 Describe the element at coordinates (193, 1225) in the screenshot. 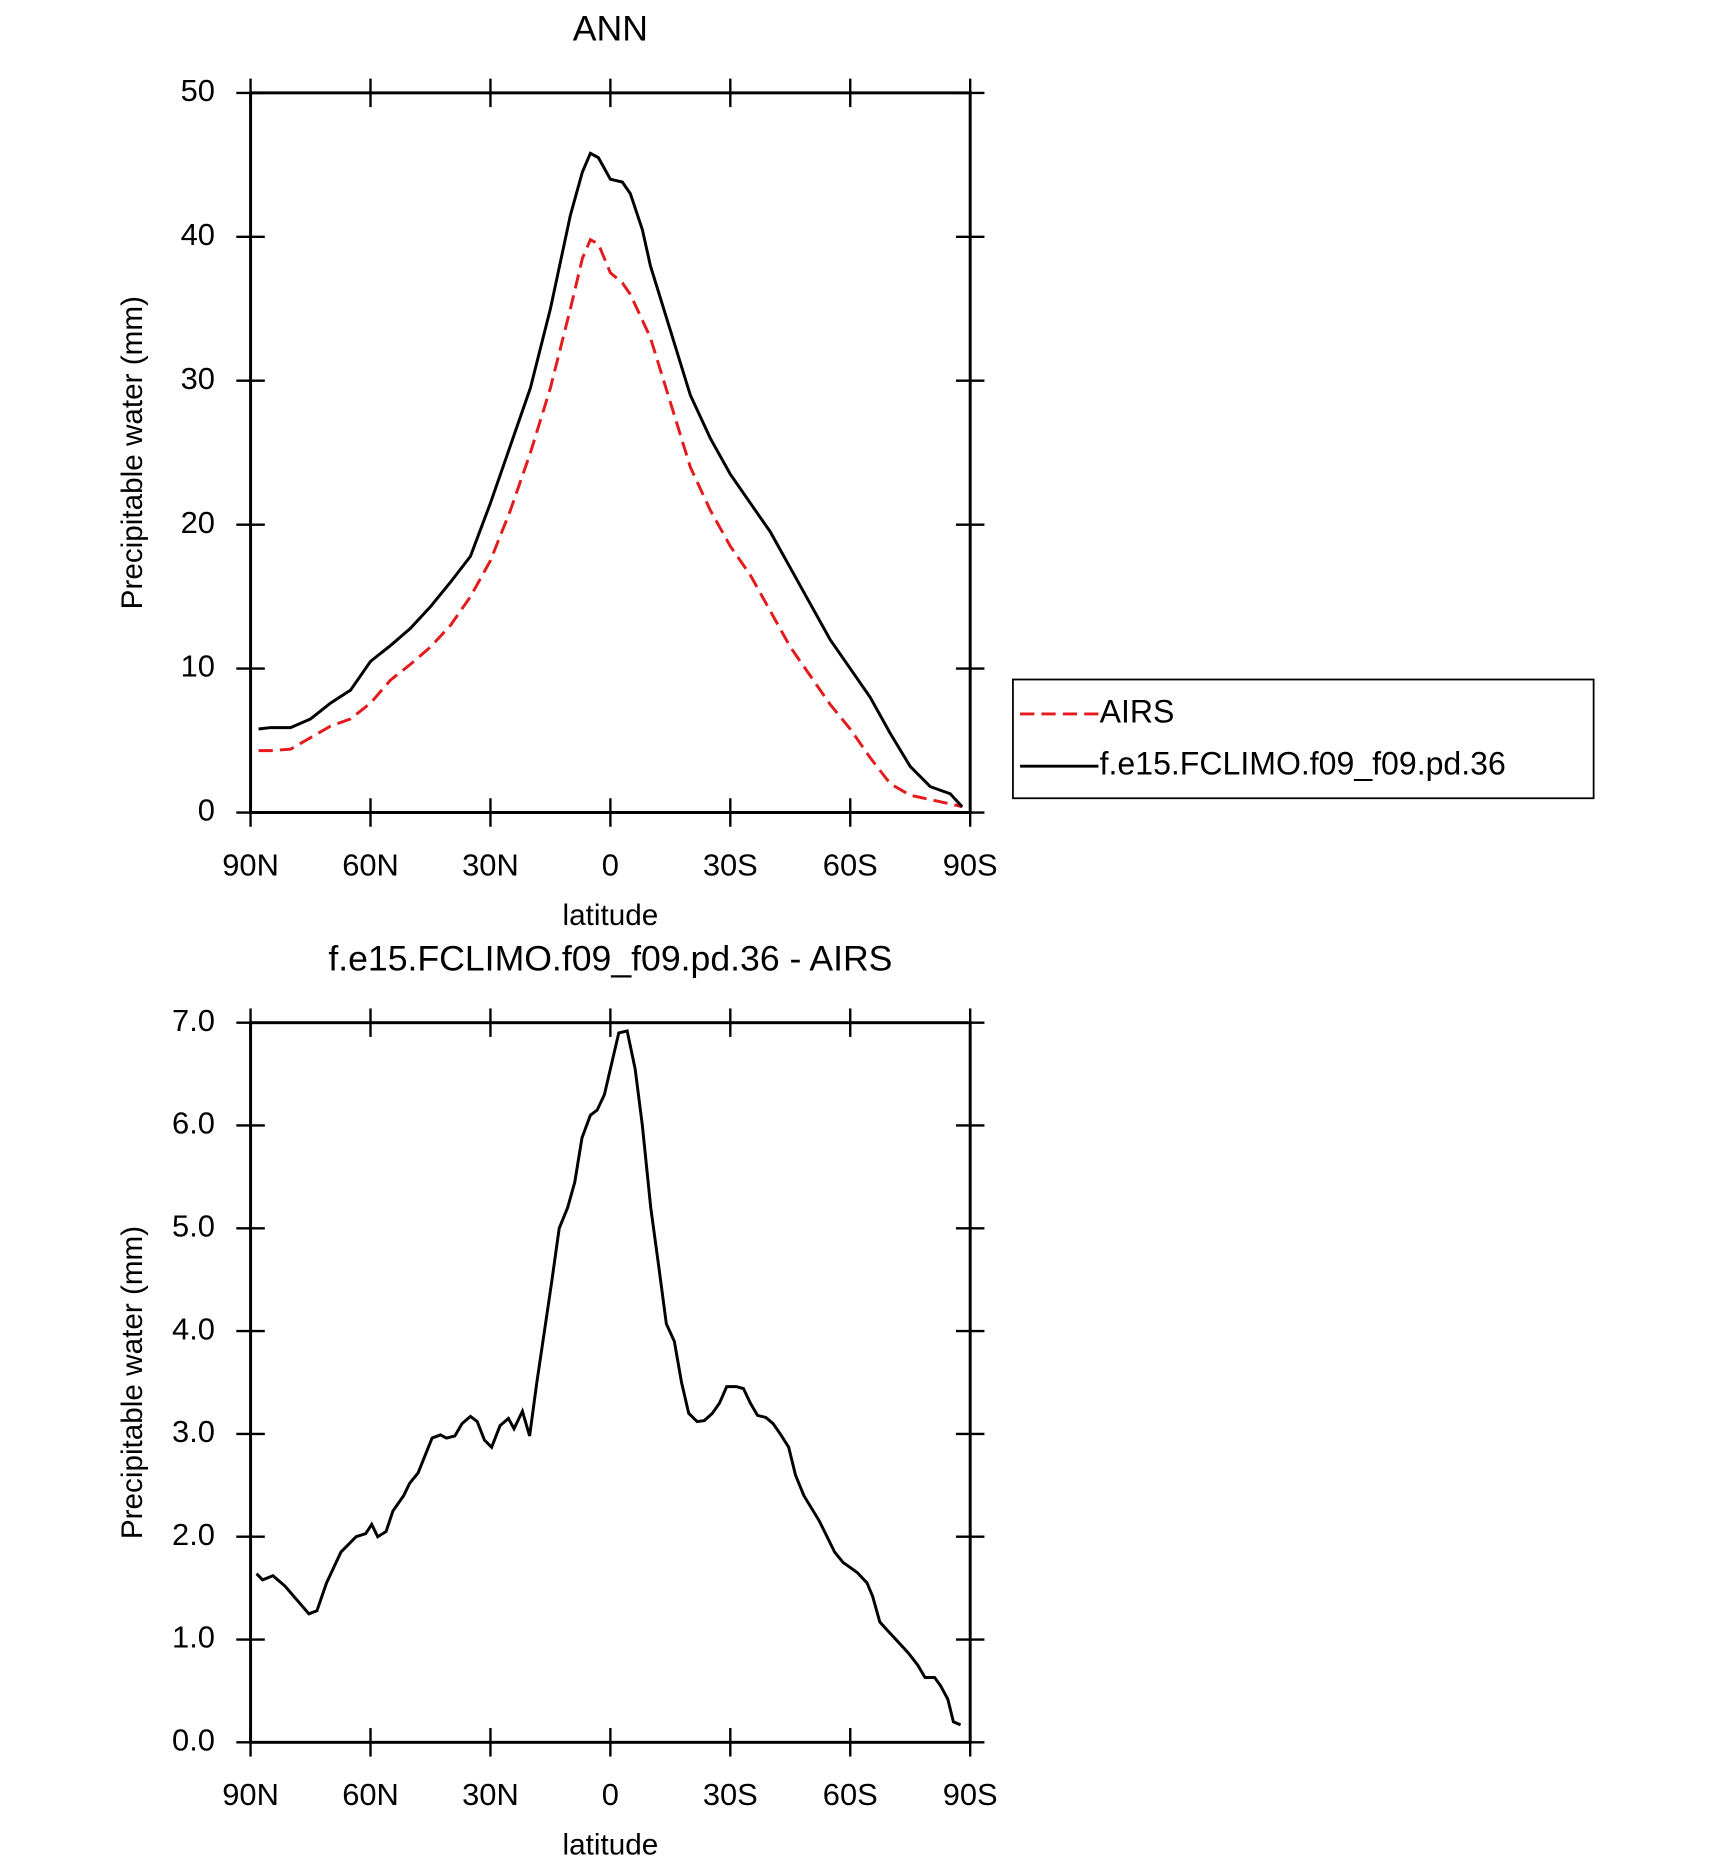

I see `y-tick-label: 5.0` at that location.